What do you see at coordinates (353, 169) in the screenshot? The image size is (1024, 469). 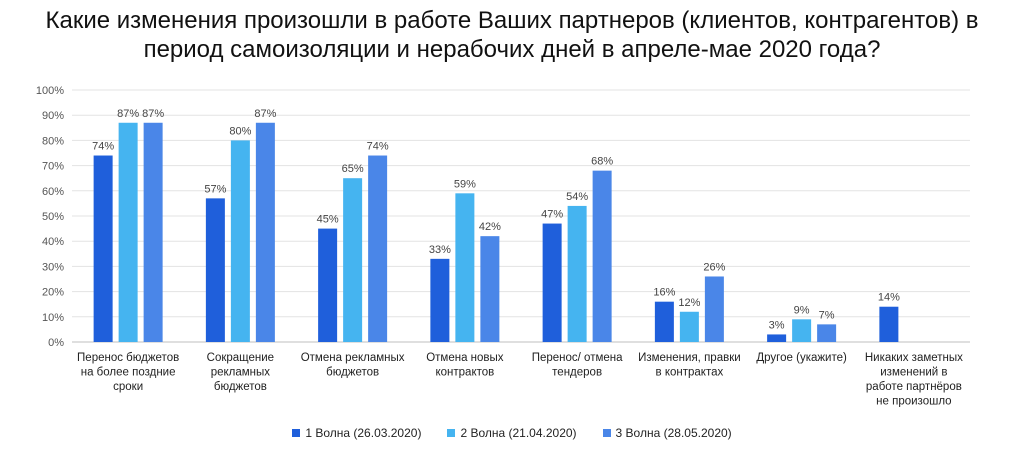 I see `data-label: 65%` at bounding box center [353, 169].